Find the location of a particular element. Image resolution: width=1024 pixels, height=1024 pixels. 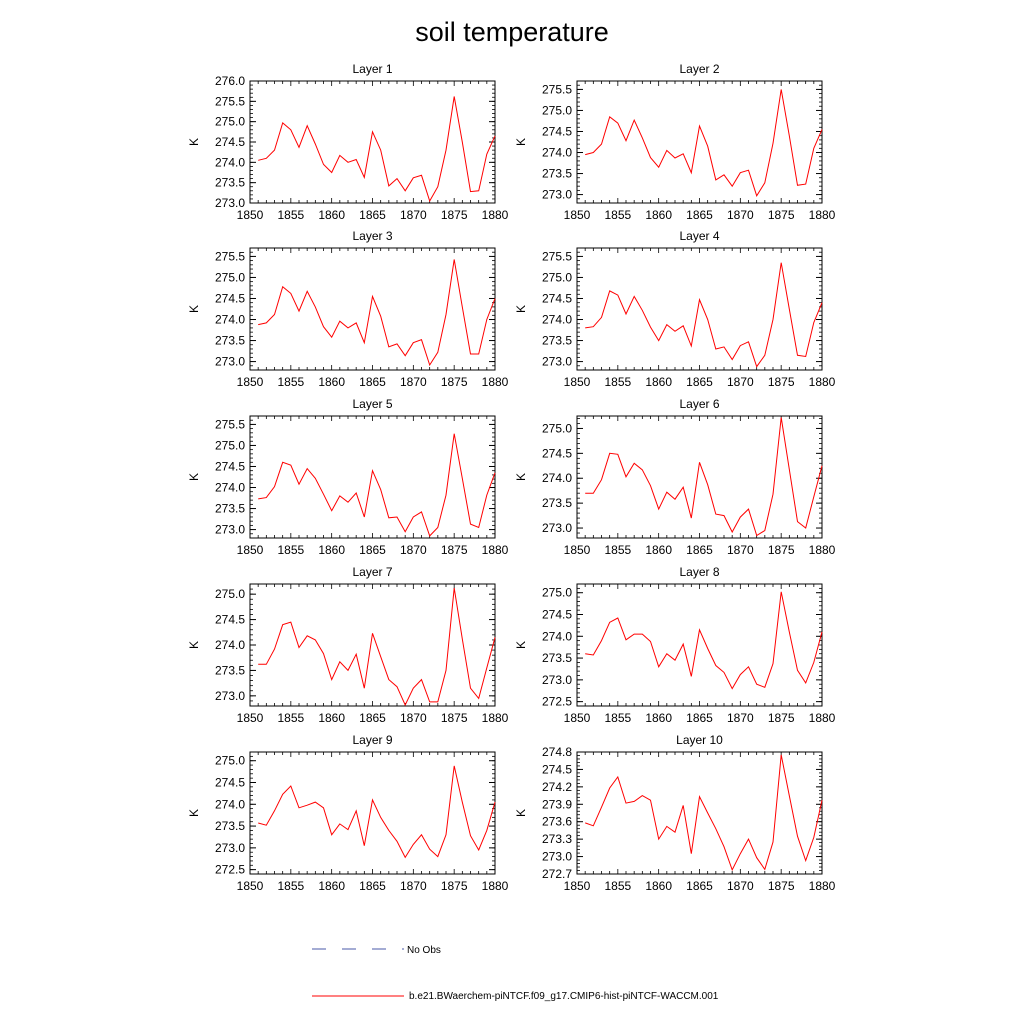

y-tick-label: 272.7 is located at coordinates (557, 874).